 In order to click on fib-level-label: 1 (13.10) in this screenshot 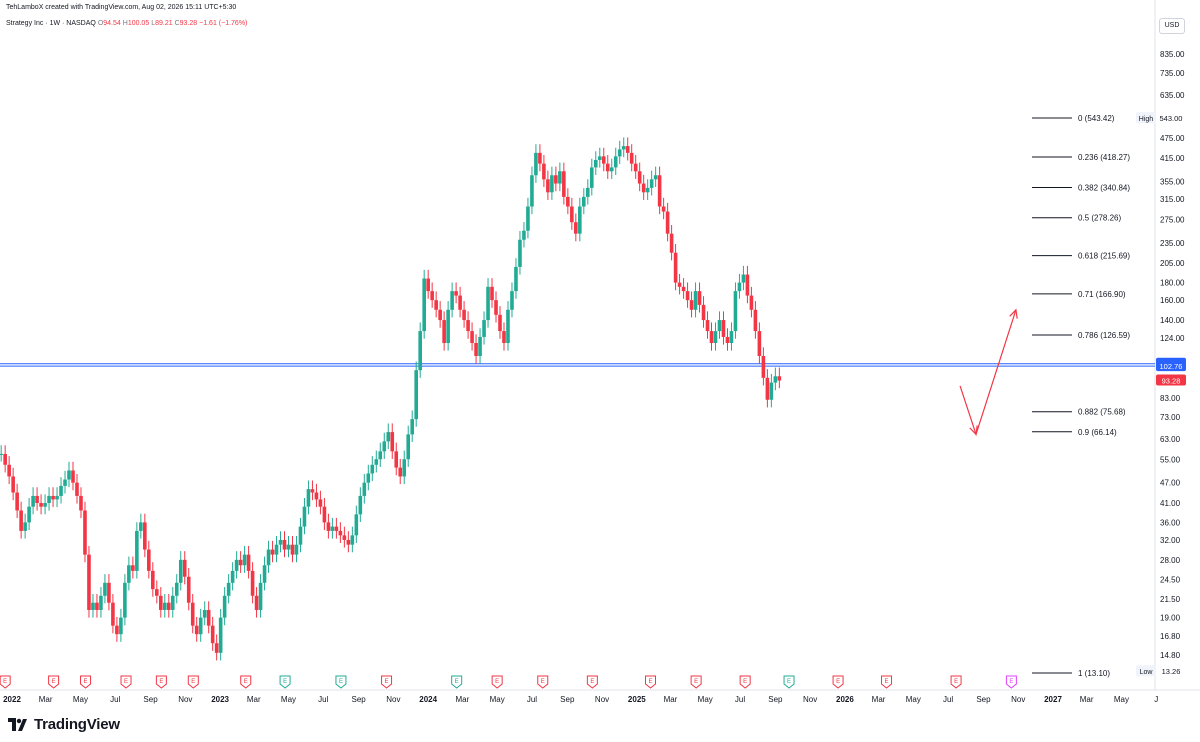, I will do `click(1094, 673)`.